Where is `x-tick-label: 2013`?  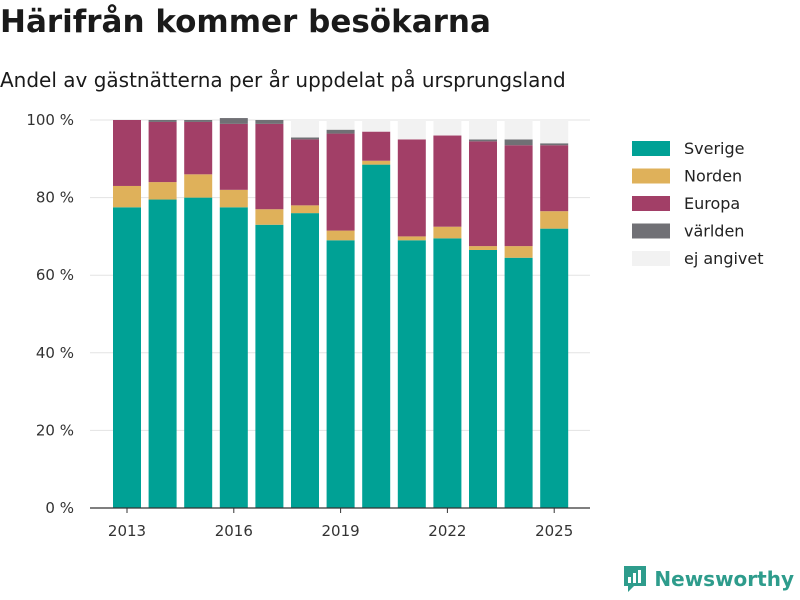
x-tick-label: 2013 is located at coordinates (127, 531).